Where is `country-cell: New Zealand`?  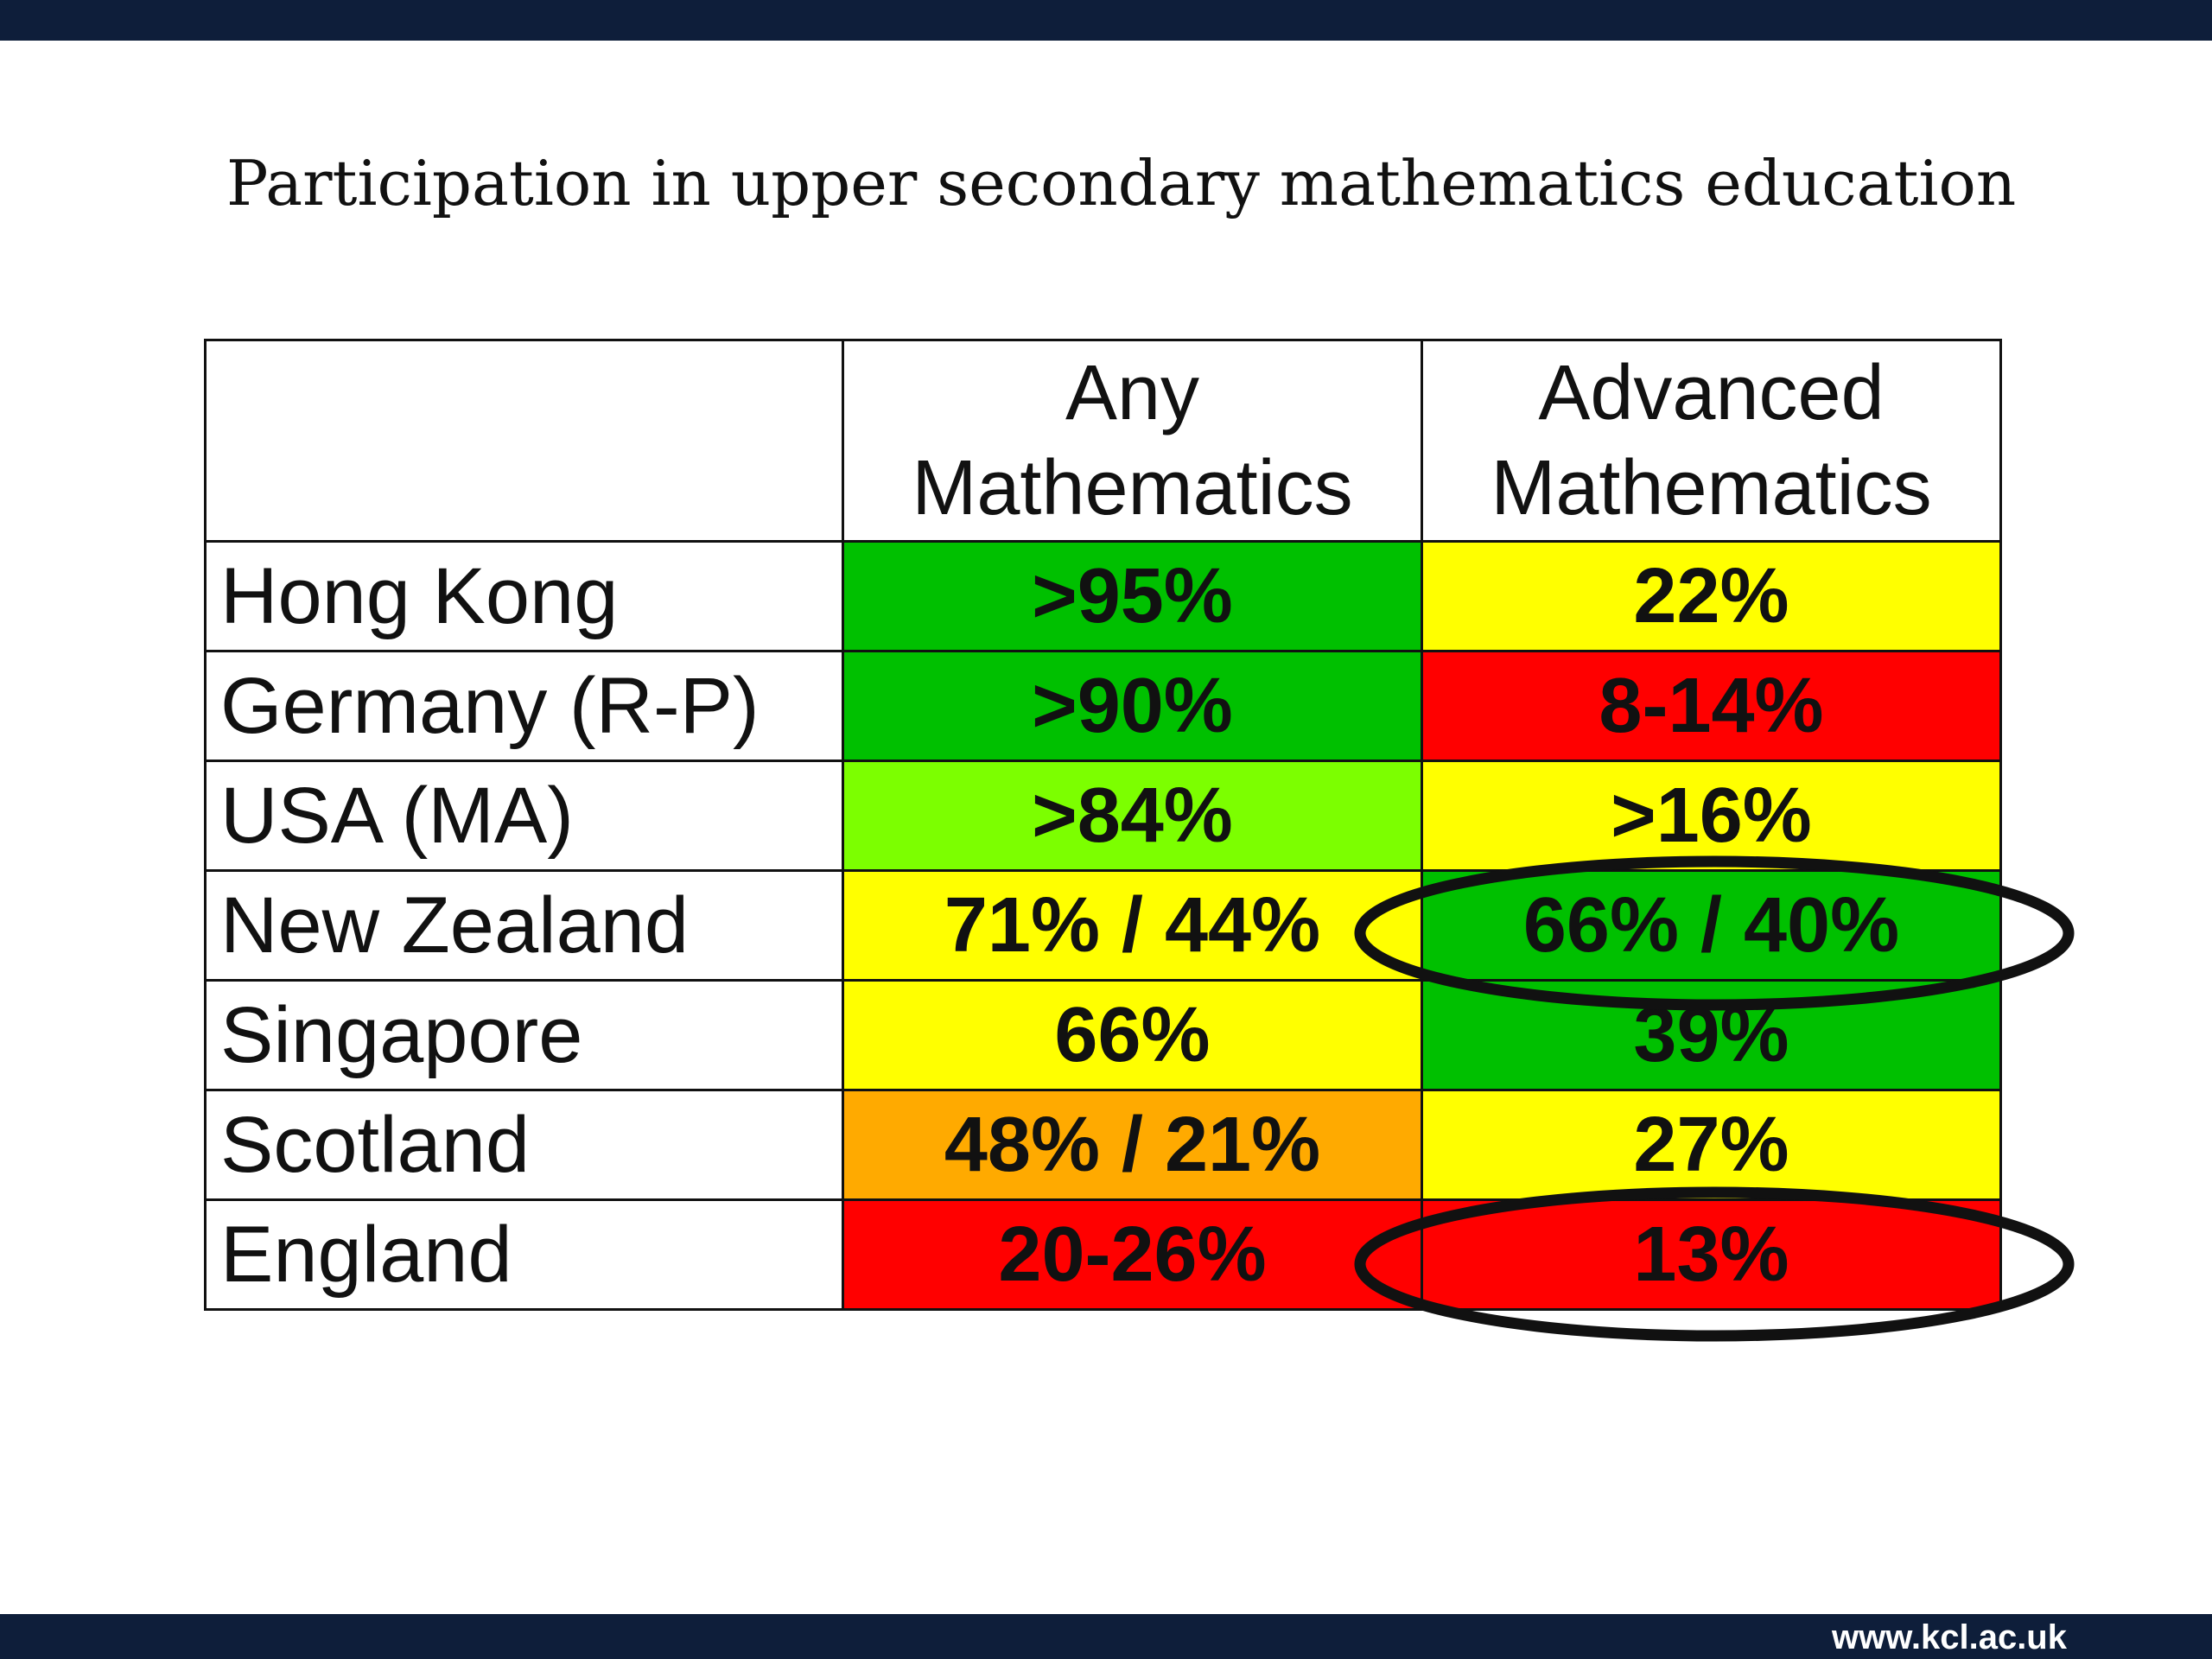 country-cell: New Zealand is located at coordinates (524, 925).